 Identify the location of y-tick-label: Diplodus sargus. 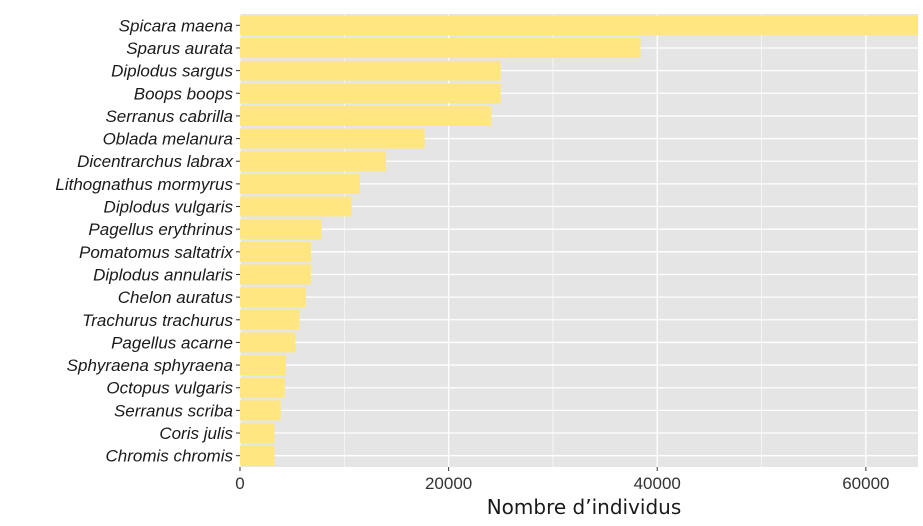
(172, 71).